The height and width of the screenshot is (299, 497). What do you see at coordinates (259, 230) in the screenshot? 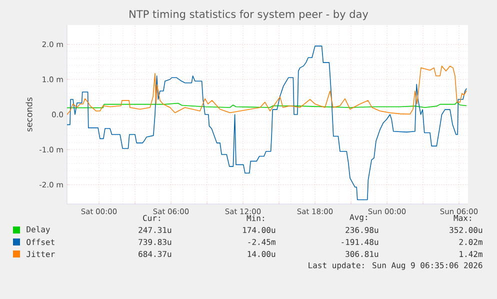
I see `text: 174.00u` at bounding box center [259, 230].